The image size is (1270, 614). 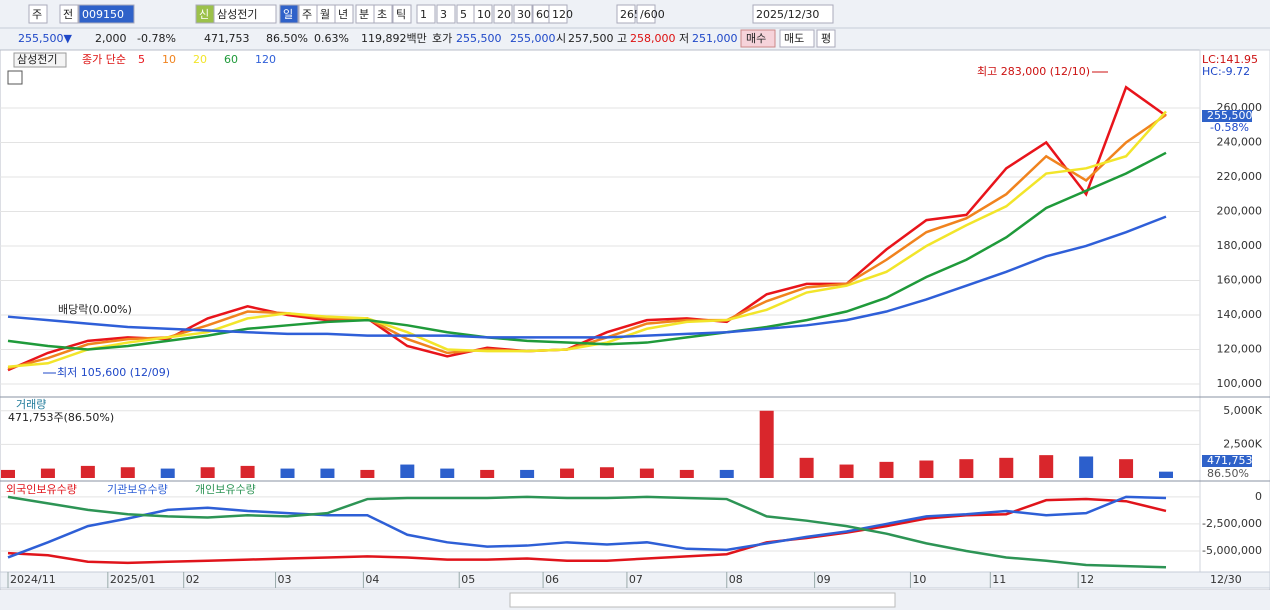 What do you see at coordinates (285, 579) in the screenshot?
I see `x-tick-label: 03` at bounding box center [285, 579].